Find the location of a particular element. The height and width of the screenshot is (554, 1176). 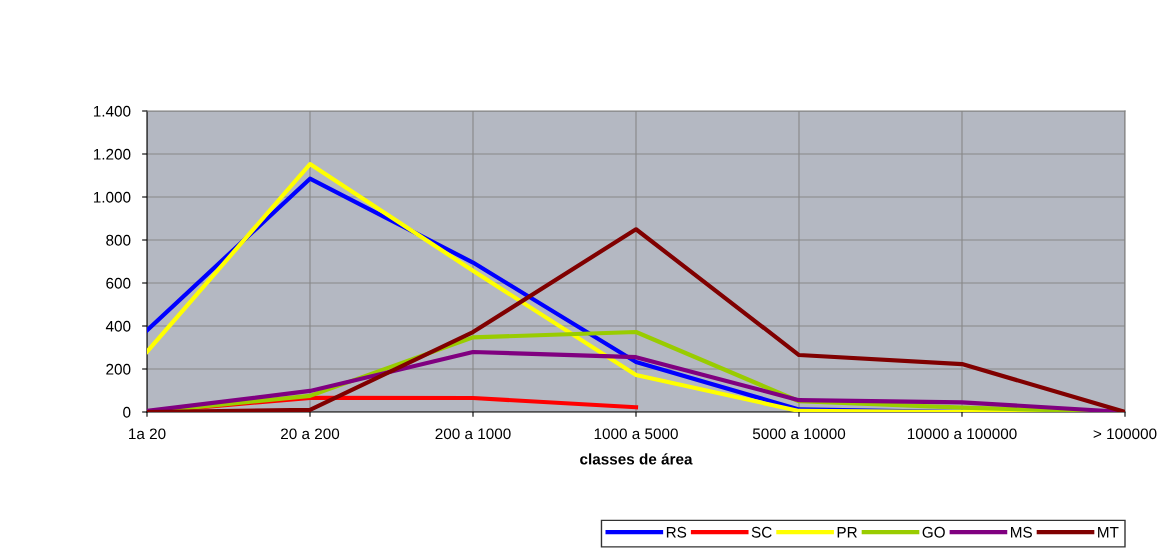

y-tick-label: 800 is located at coordinates (118, 240).